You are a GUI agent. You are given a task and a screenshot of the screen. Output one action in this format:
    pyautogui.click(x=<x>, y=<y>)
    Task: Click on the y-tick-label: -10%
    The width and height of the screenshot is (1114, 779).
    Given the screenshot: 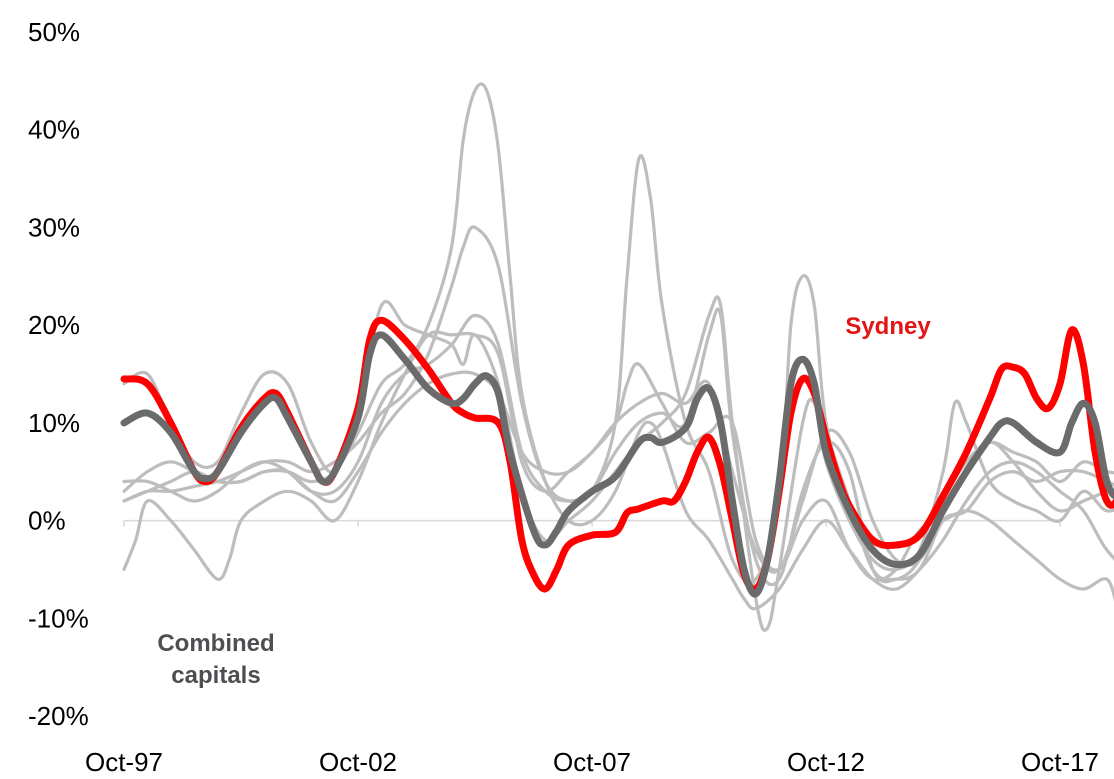 What is the action you would take?
    pyautogui.click(x=58, y=618)
    